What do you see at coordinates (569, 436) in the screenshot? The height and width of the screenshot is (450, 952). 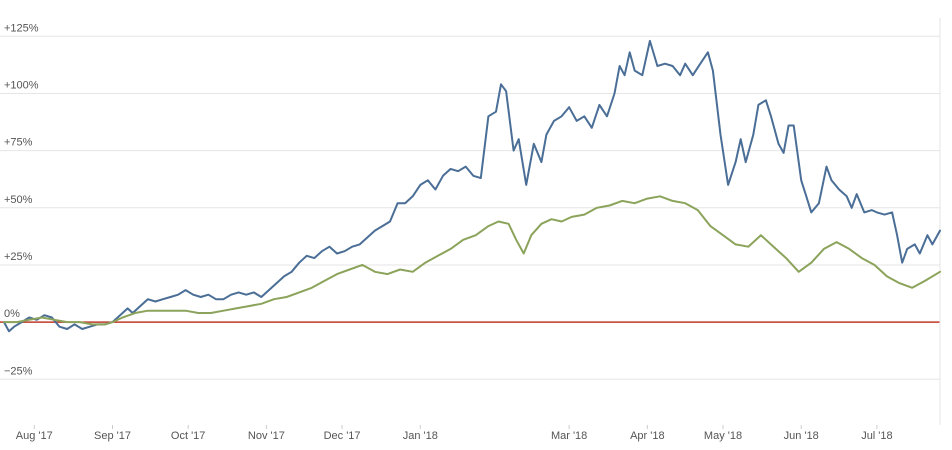 I see `x-tick-label: Mar '18` at bounding box center [569, 436].